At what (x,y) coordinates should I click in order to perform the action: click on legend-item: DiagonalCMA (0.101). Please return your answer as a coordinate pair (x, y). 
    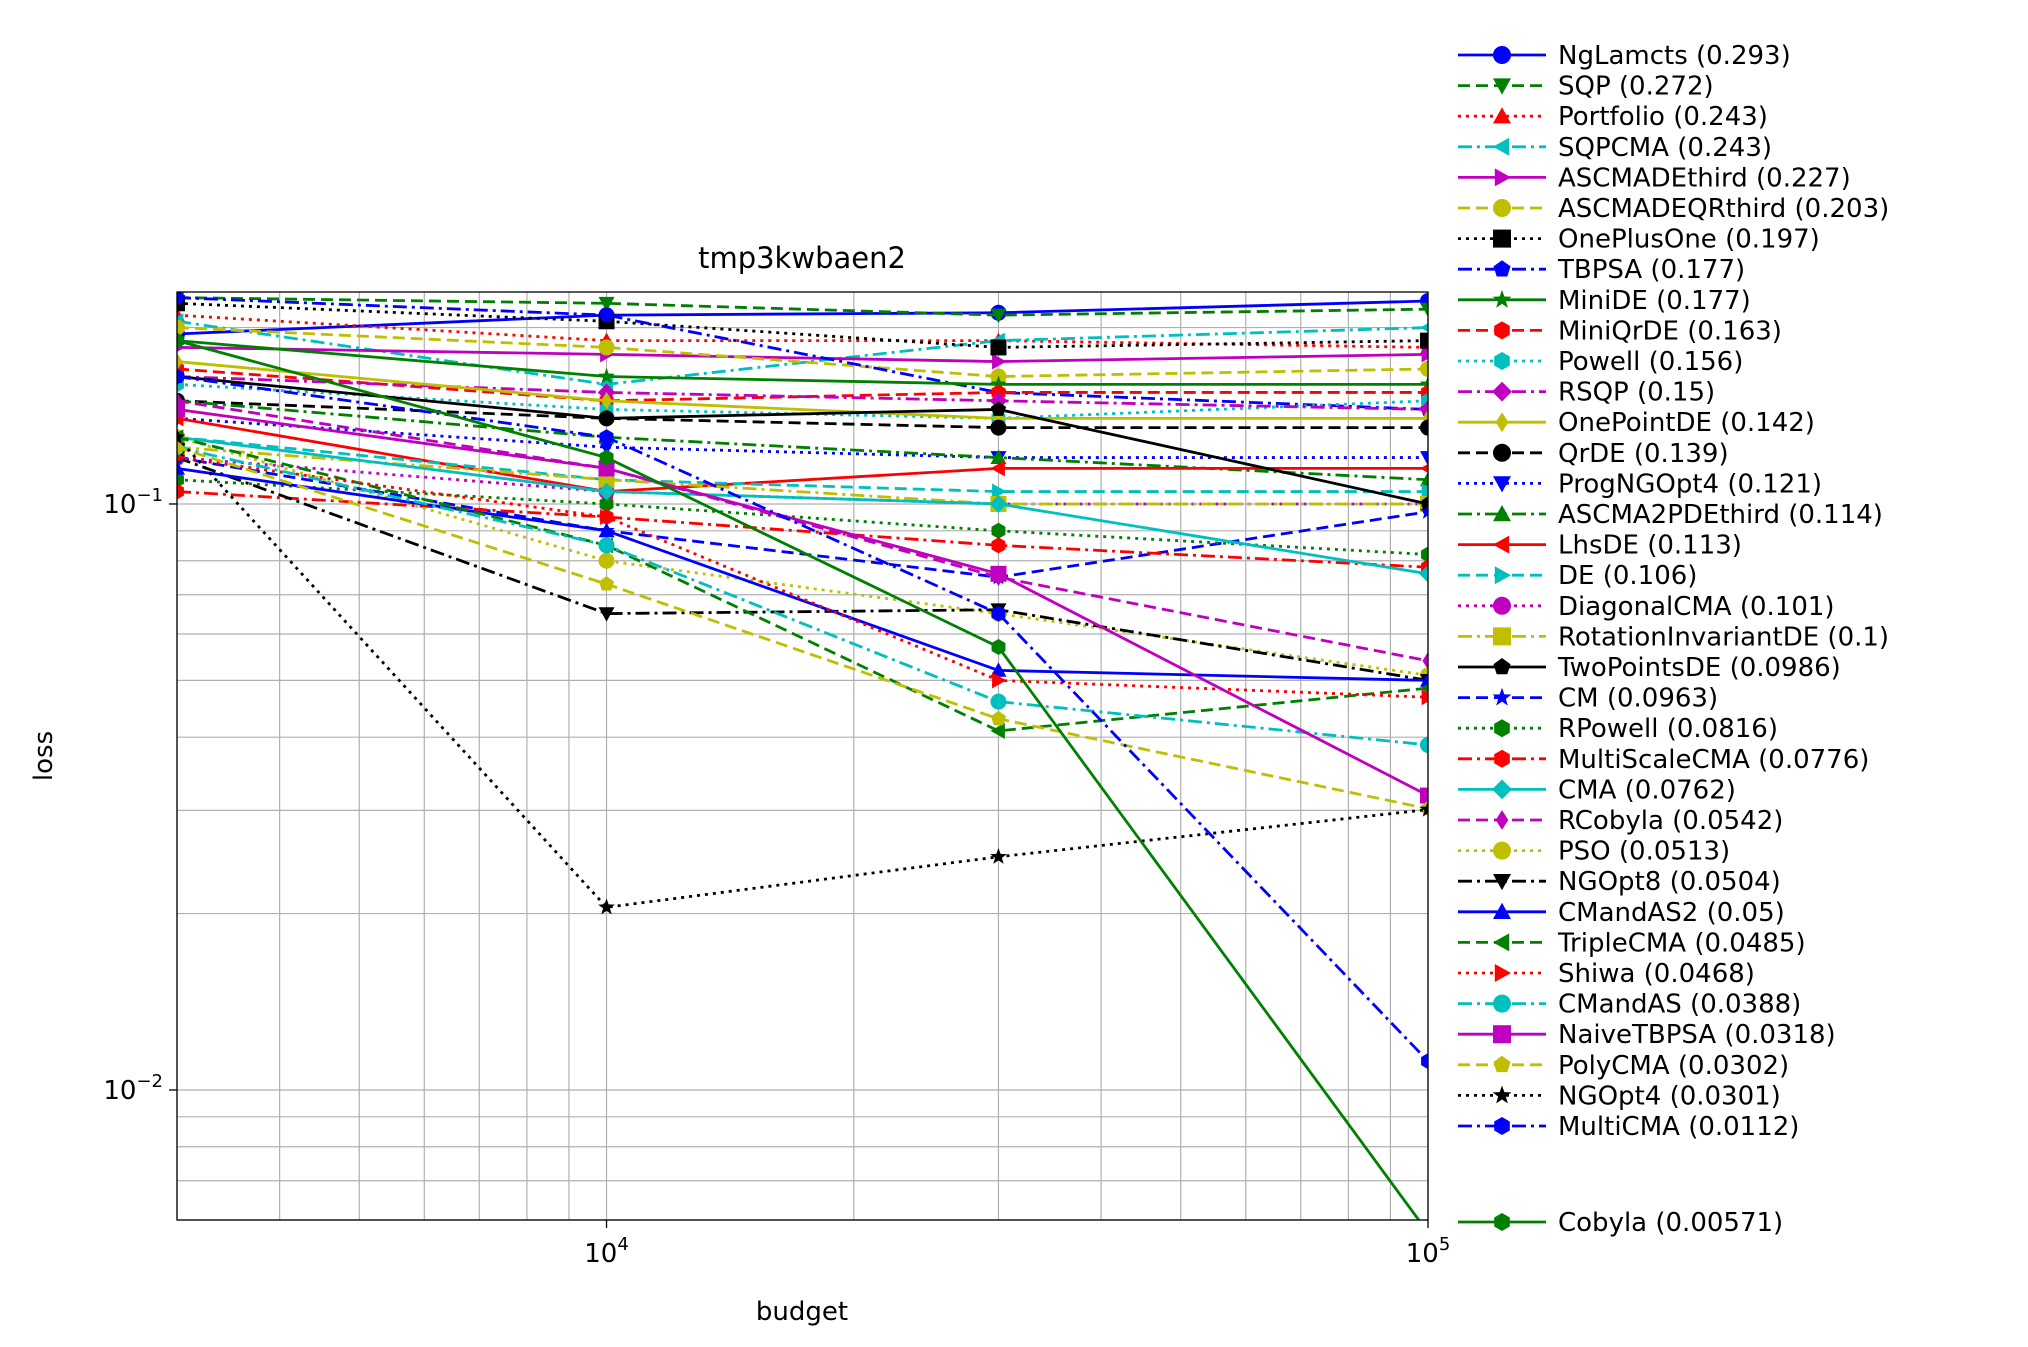
    Looking at the image, I should click on (1646, 607).